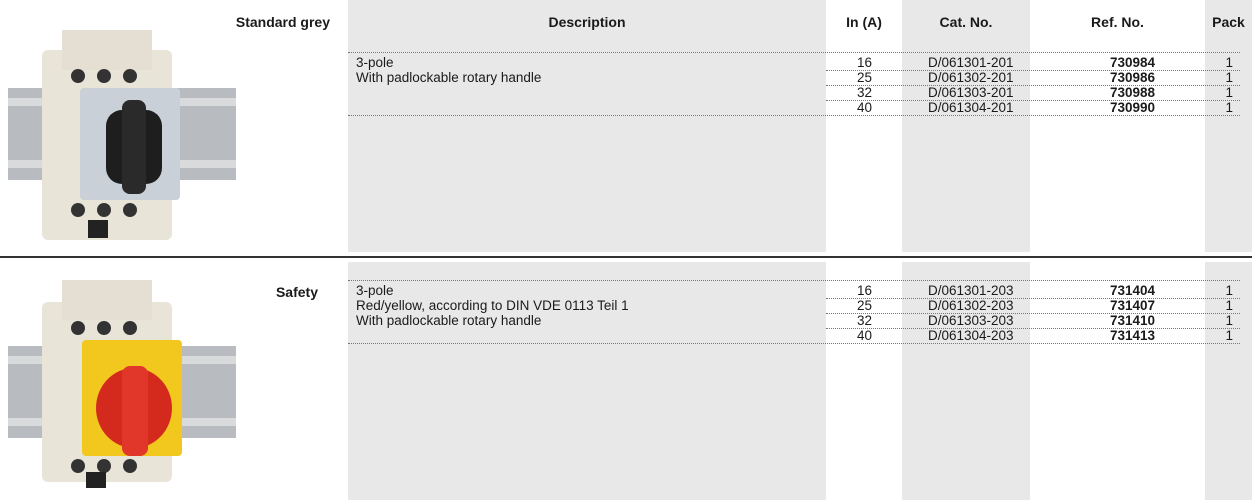 The height and width of the screenshot is (500, 1252). What do you see at coordinates (626, 257) in the screenshot?
I see `section-divider` at bounding box center [626, 257].